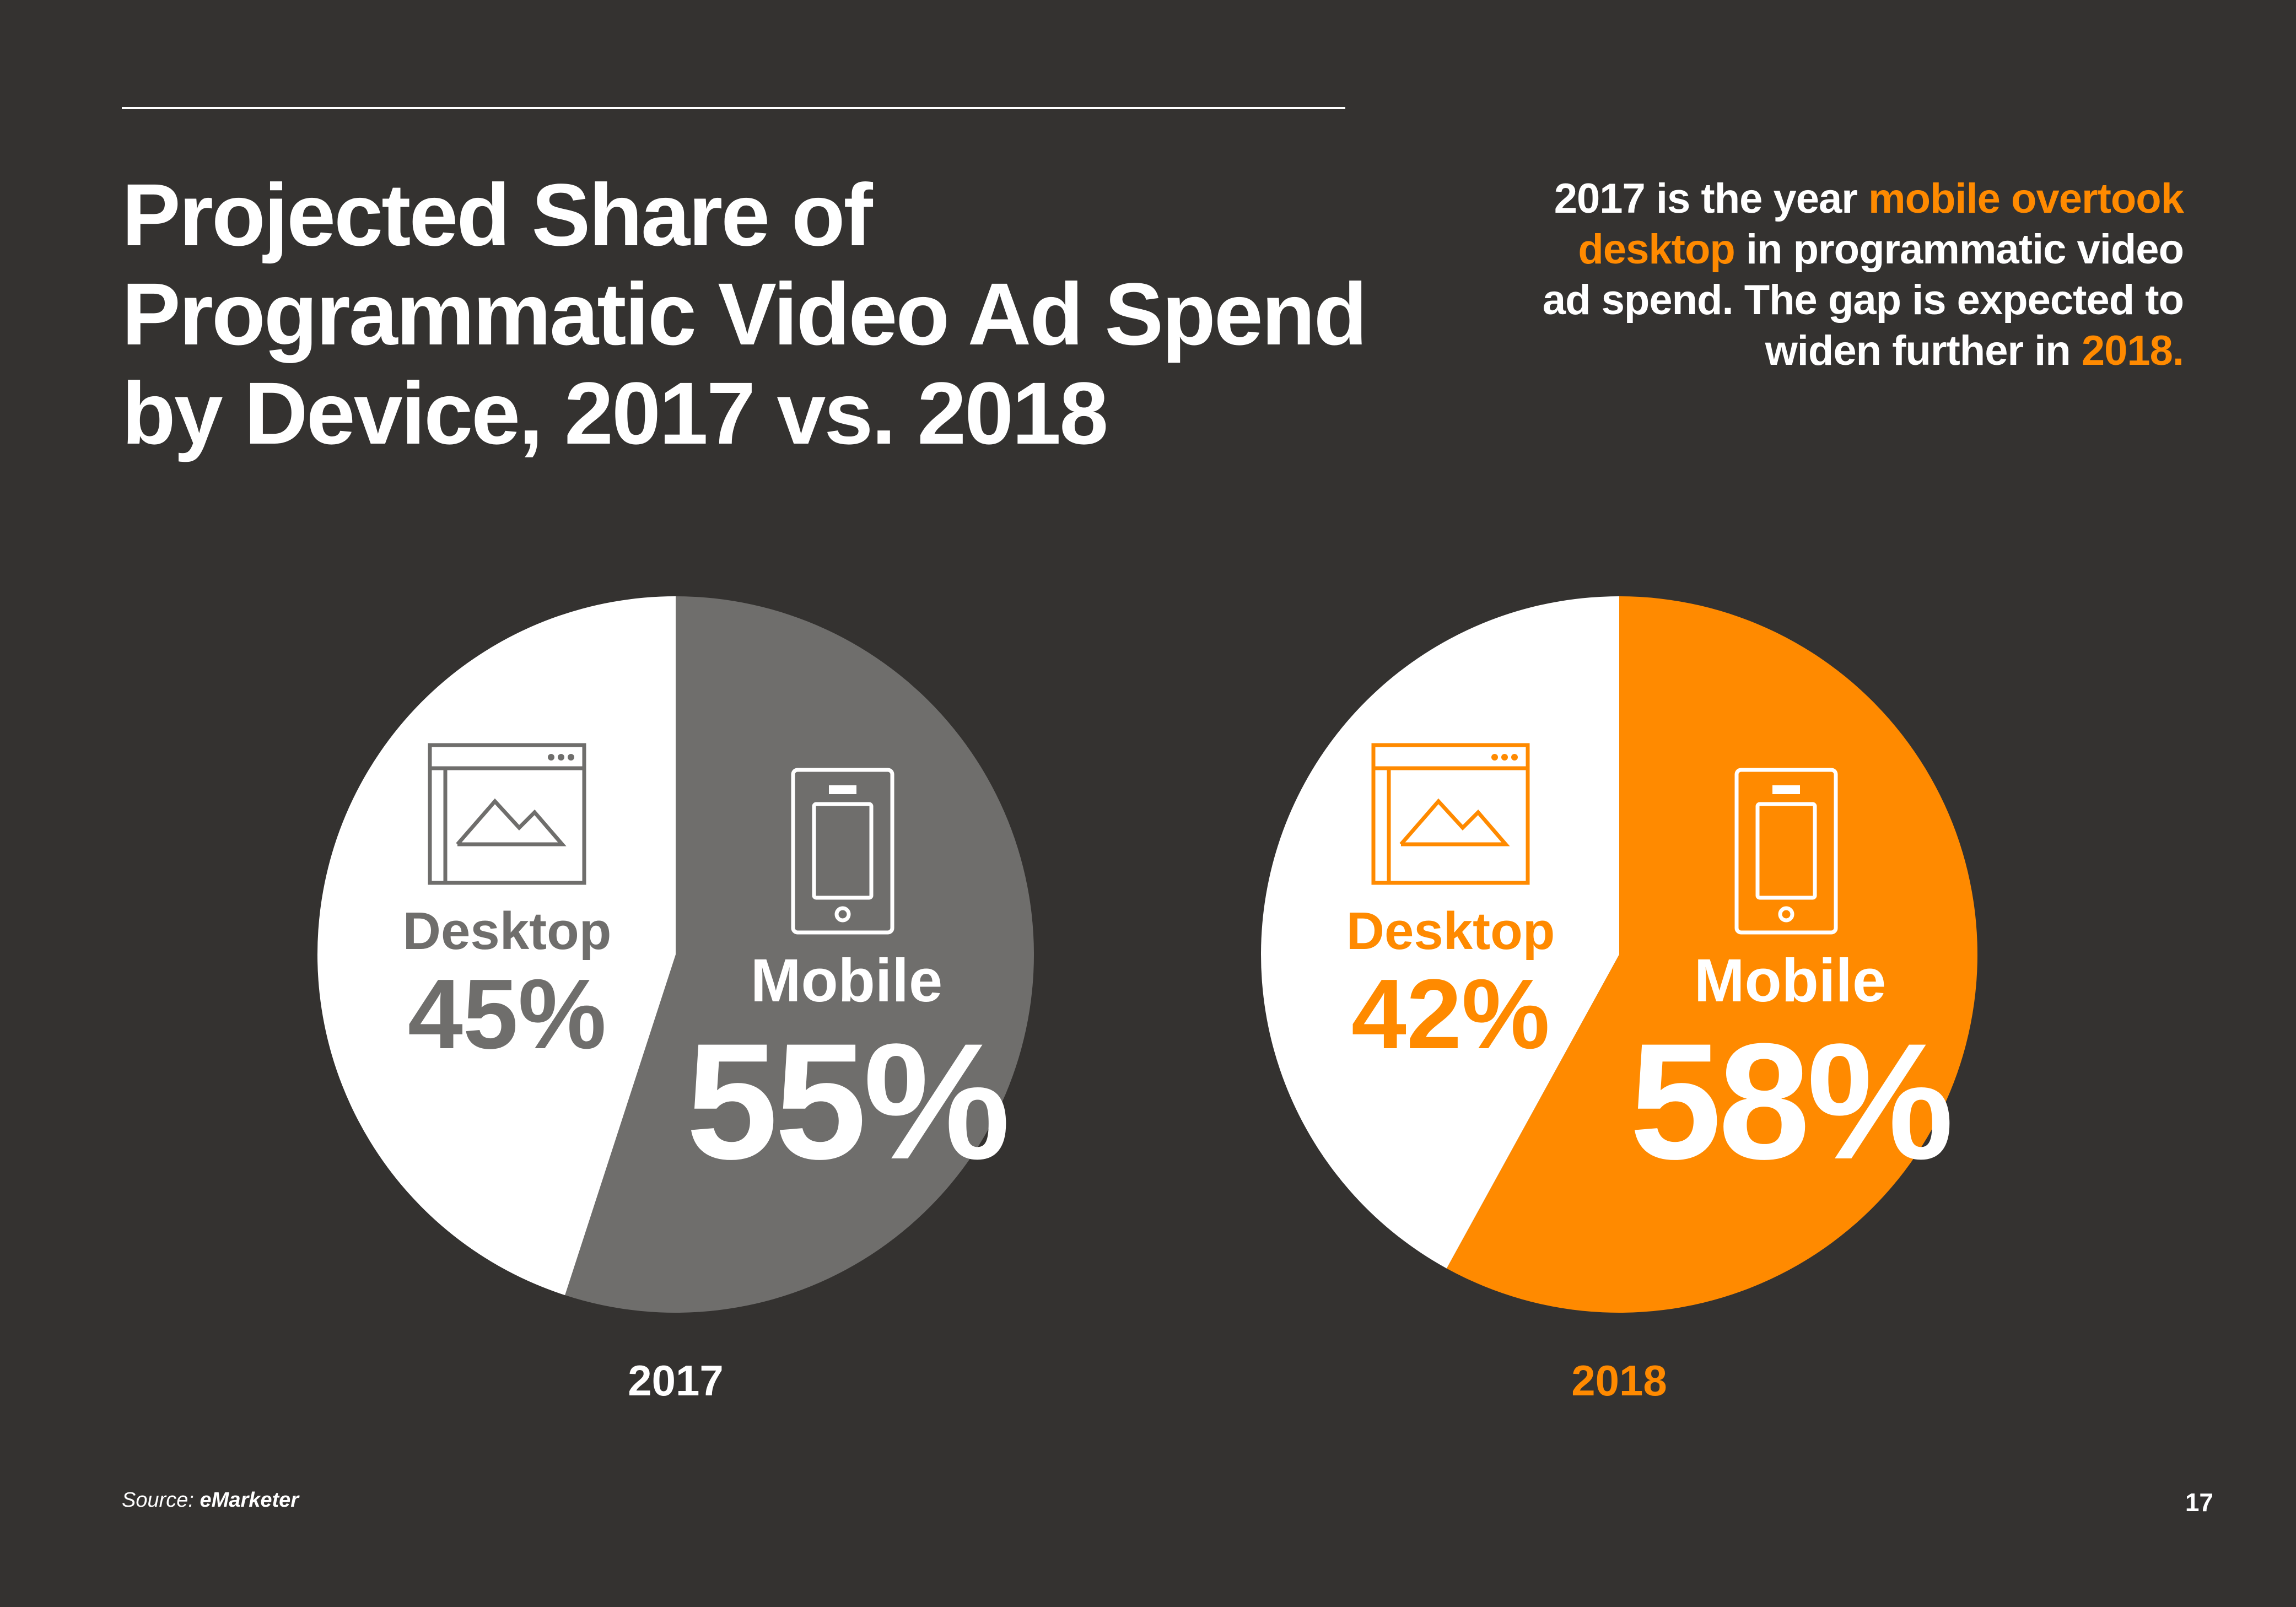 Image resolution: width=2296 pixels, height=1607 pixels. What do you see at coordinates (1791, 1102) in the screenshot?
I see `mobile-value-2018: 58%` at bounding box center [1791, 1102].